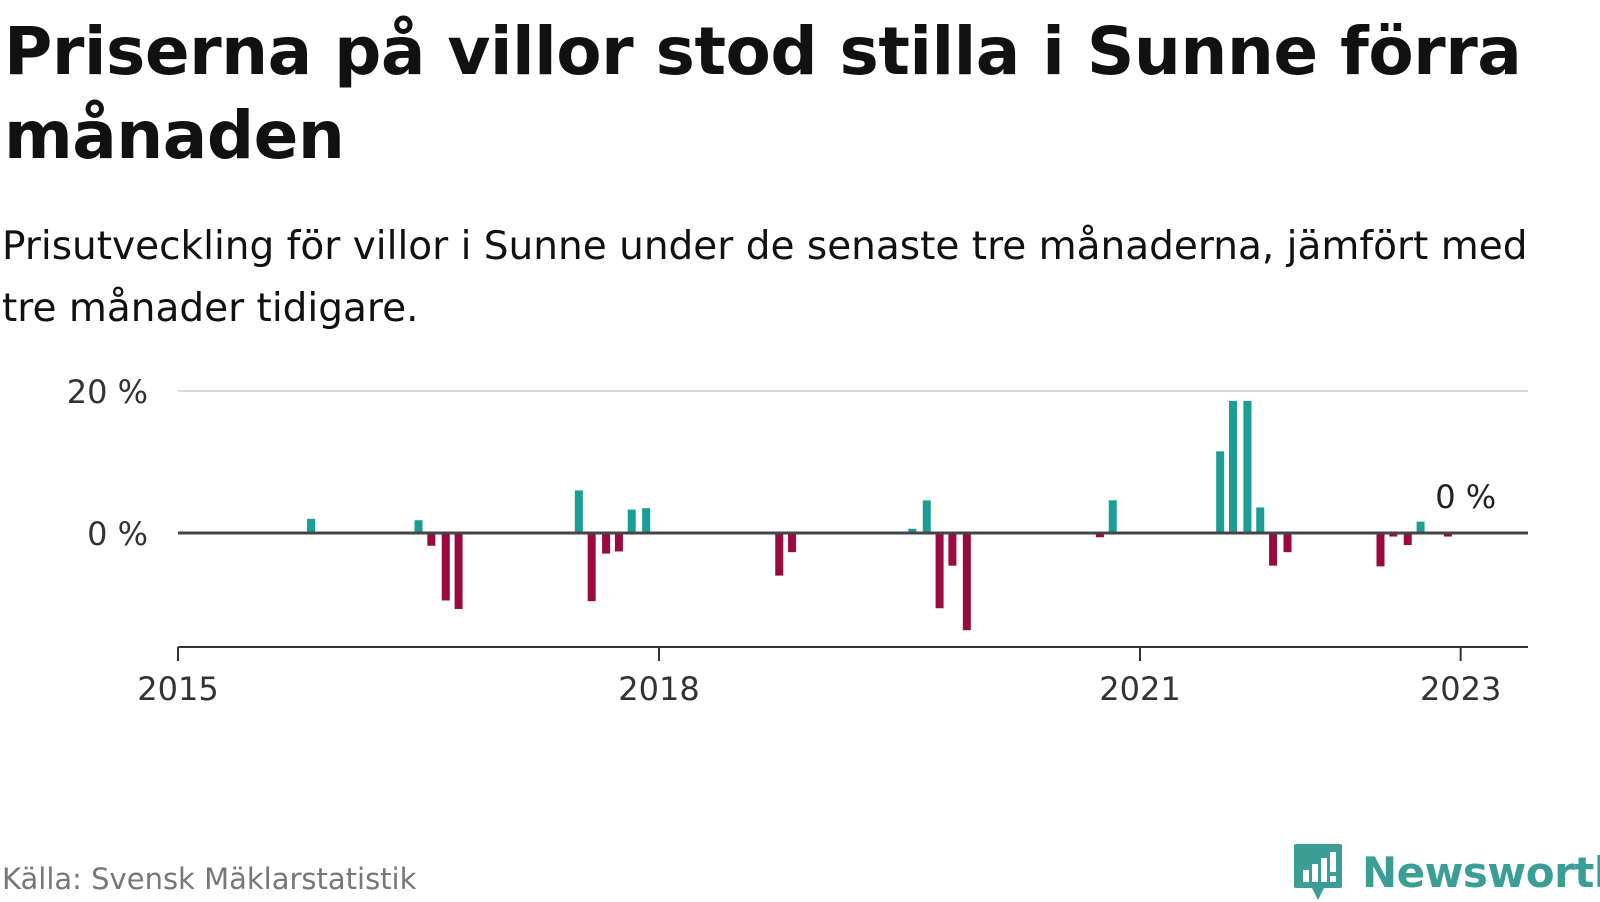  Describe the element at coordinates (107, 392) in the screenshot. I see `y-tick-label: 20 %` at that location.